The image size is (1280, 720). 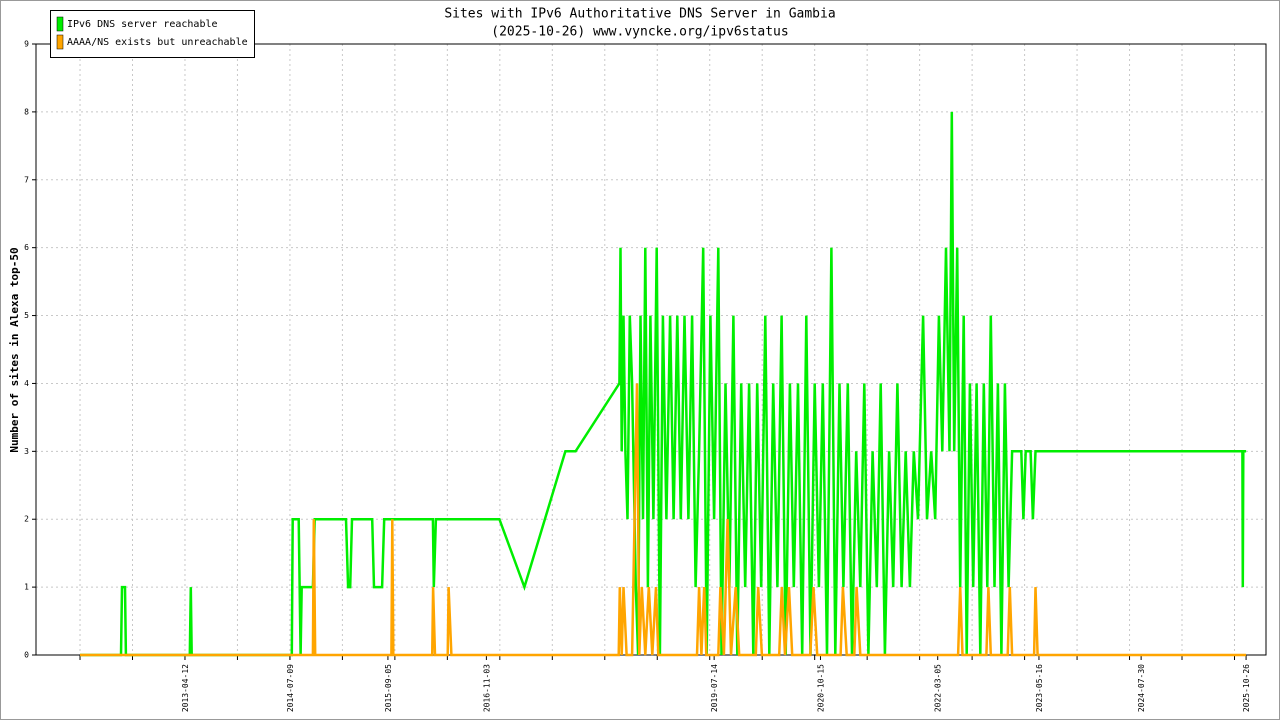 I want to click on x-tick-label: 2015-09-05, so click(x=388, y=688).